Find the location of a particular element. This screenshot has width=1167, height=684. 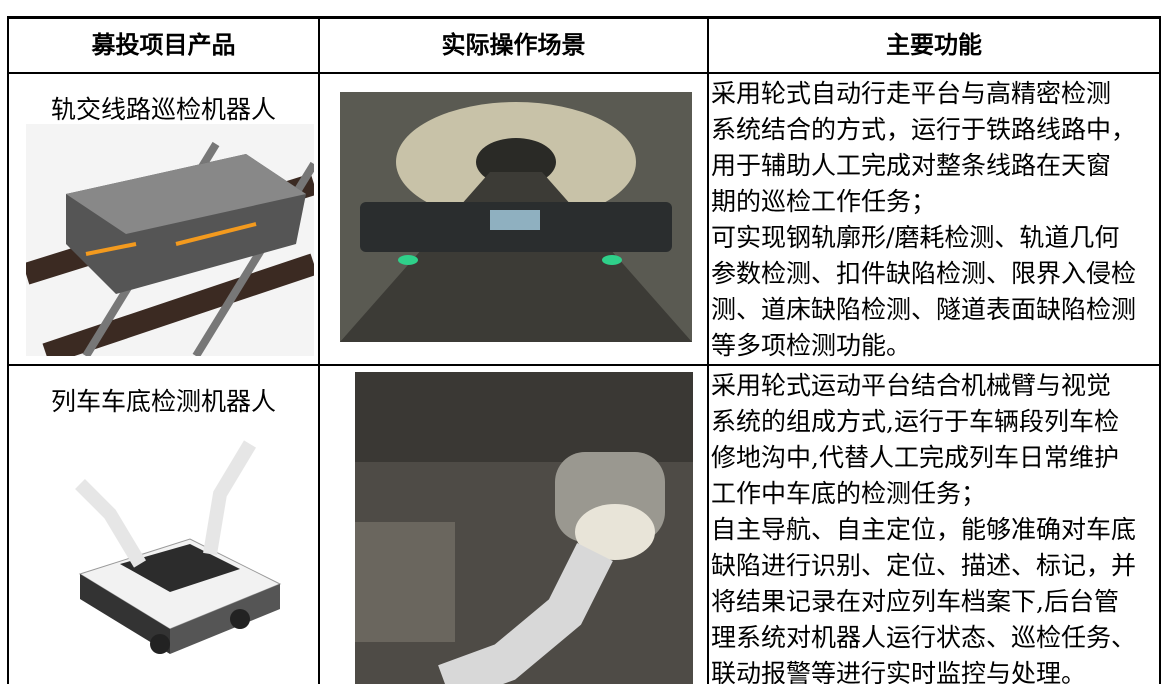

table-border is located at coordinates (584, 17).